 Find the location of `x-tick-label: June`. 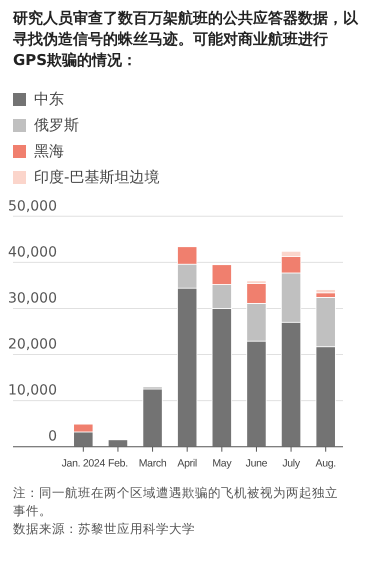

x-tick-label: June is located at coordinates (257, 464).